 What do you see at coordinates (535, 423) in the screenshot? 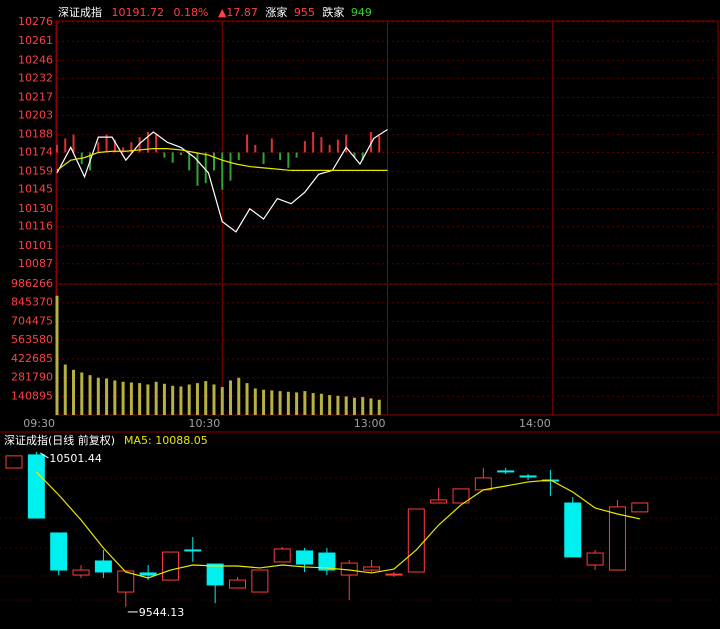
I see `x-tick-label: 14:00` at bounding box center [535, 423].